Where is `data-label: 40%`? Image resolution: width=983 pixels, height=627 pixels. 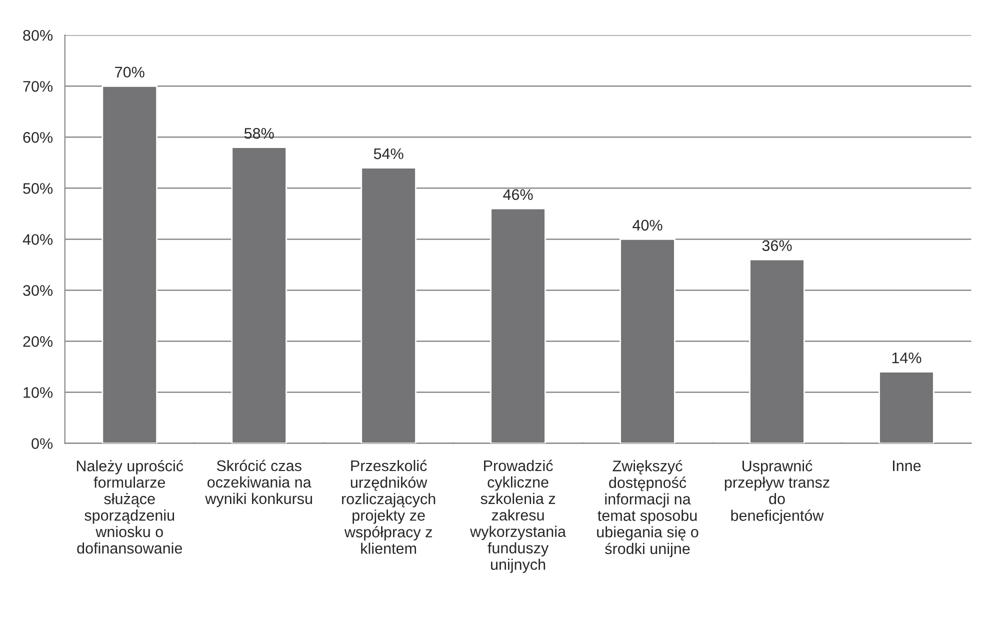 data-label: 40% is located at coordinates (647, 225).